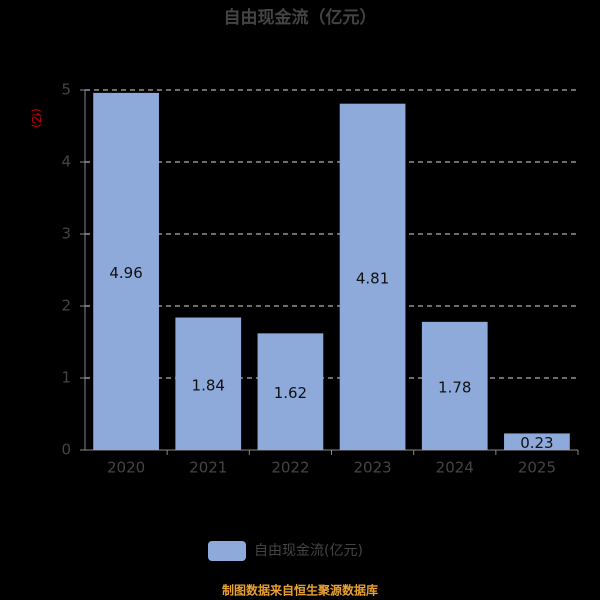 The image size is (600, 600). I want to click on x-tick-label: 2024, so click(455, 468).